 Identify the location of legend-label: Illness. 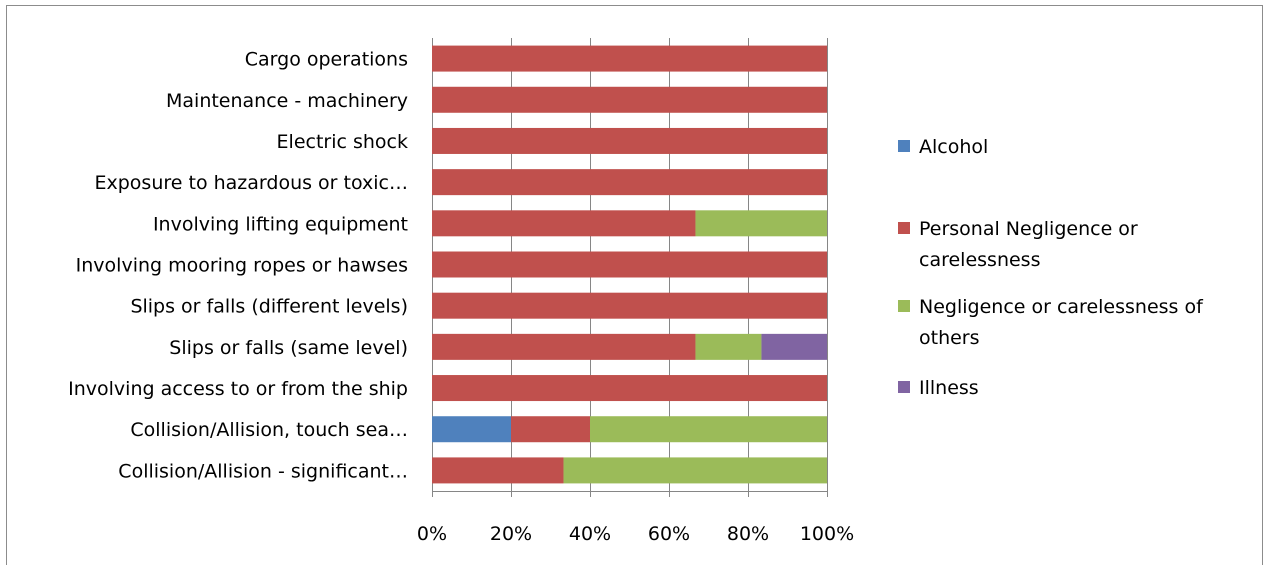
(949, 388).